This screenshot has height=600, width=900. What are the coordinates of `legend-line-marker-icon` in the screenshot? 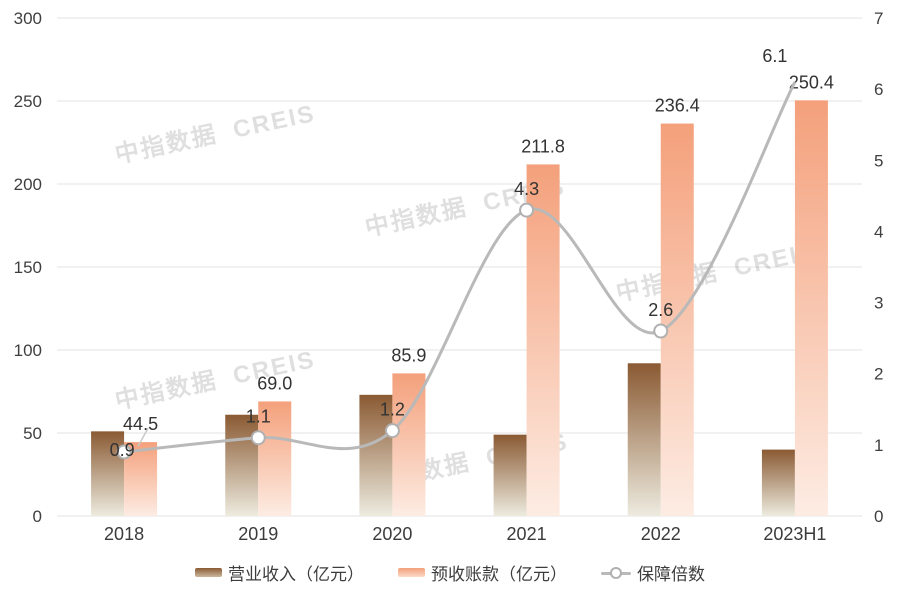 It's located at (616, 572).